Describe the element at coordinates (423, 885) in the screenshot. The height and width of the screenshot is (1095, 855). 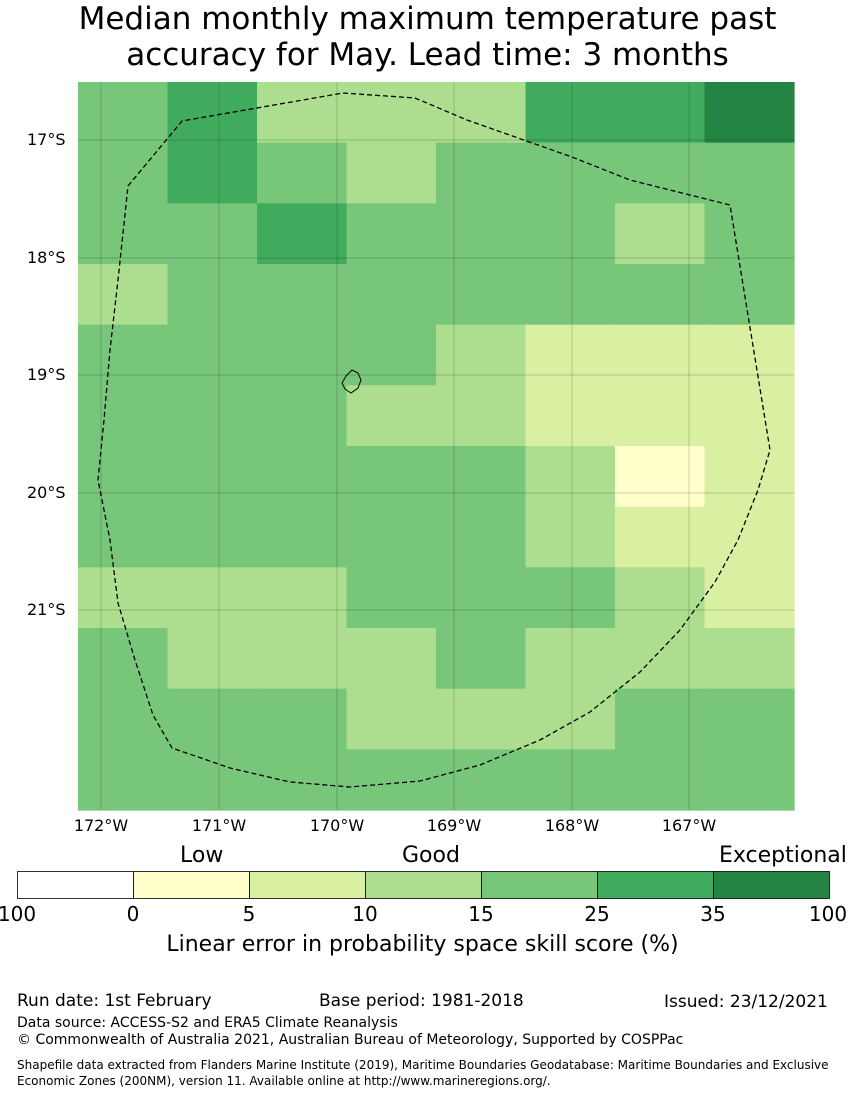
I see `colorbar` at that location.